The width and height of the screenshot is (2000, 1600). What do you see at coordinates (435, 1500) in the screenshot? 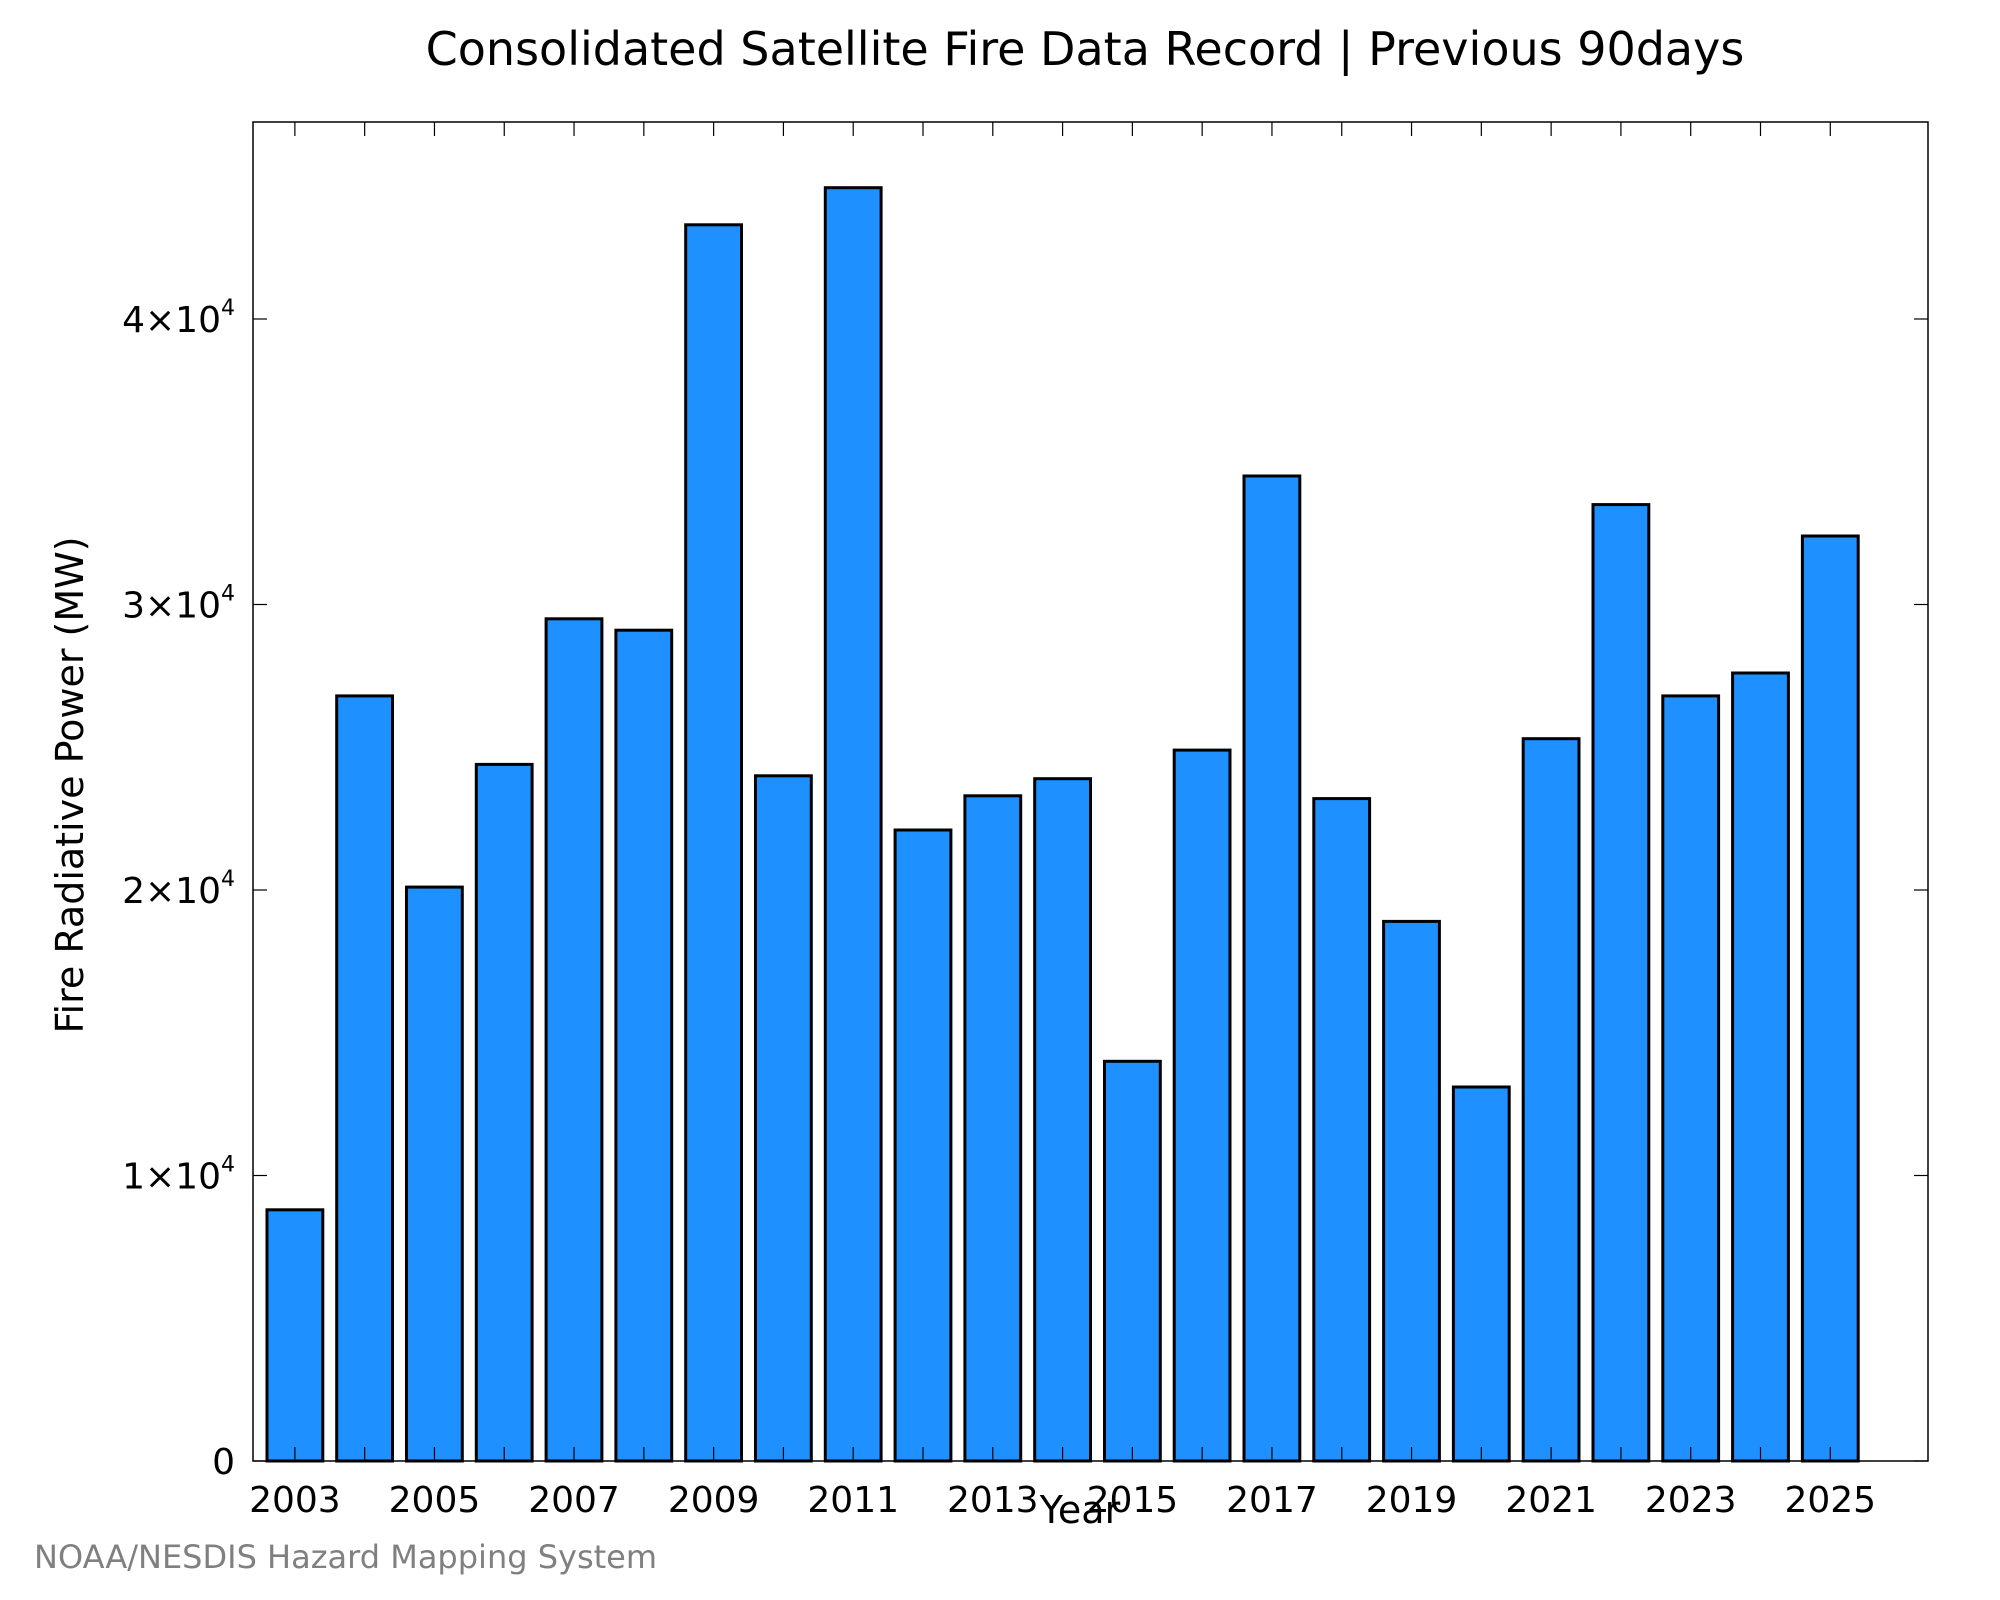
I see `x-tick-label-2005: 2005` at bounding box center [435, 1500].